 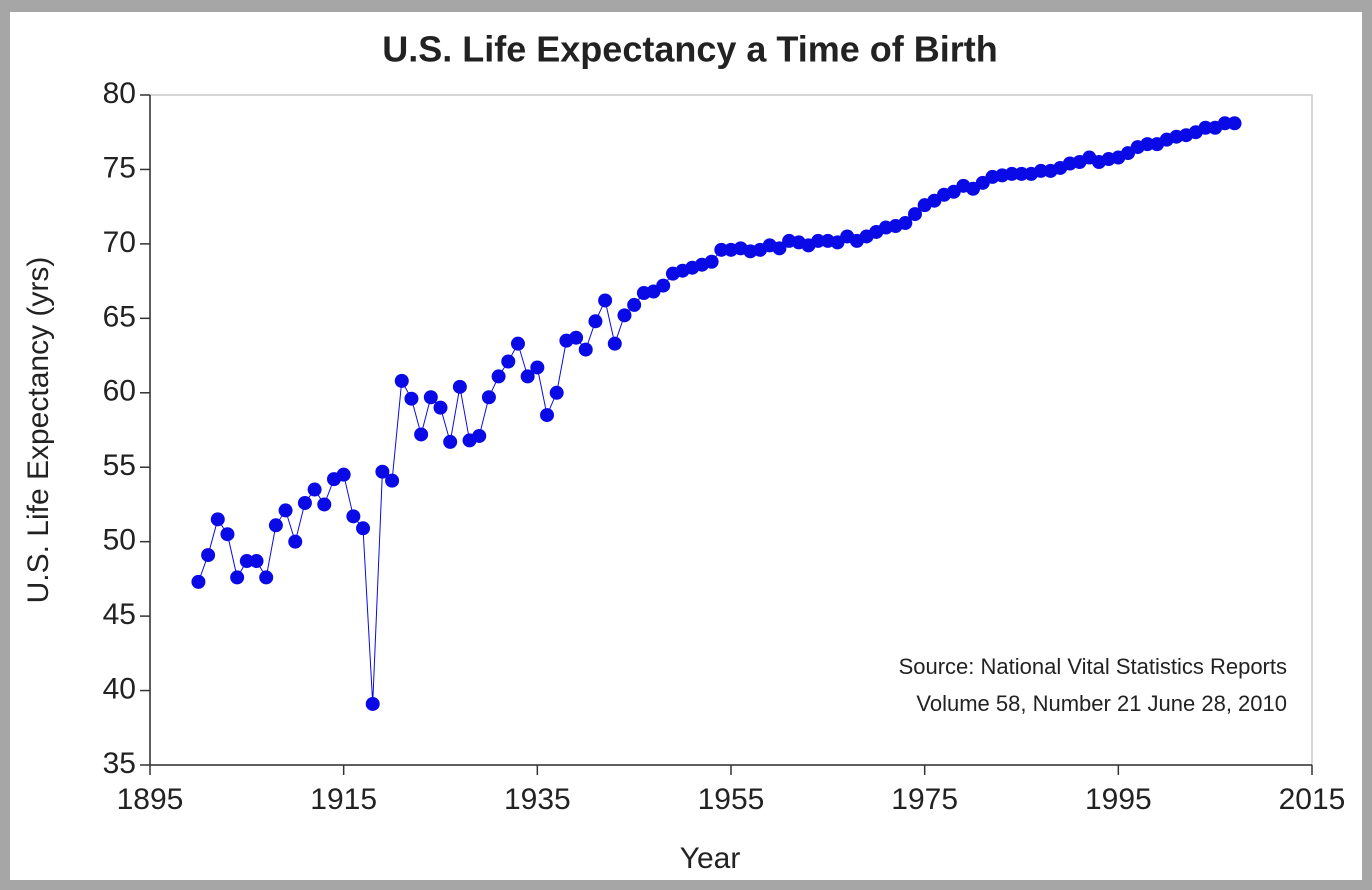 I want to click on annotation: Volume 58, Number 21 June 28, 2010, so click(x=1101, y=703).